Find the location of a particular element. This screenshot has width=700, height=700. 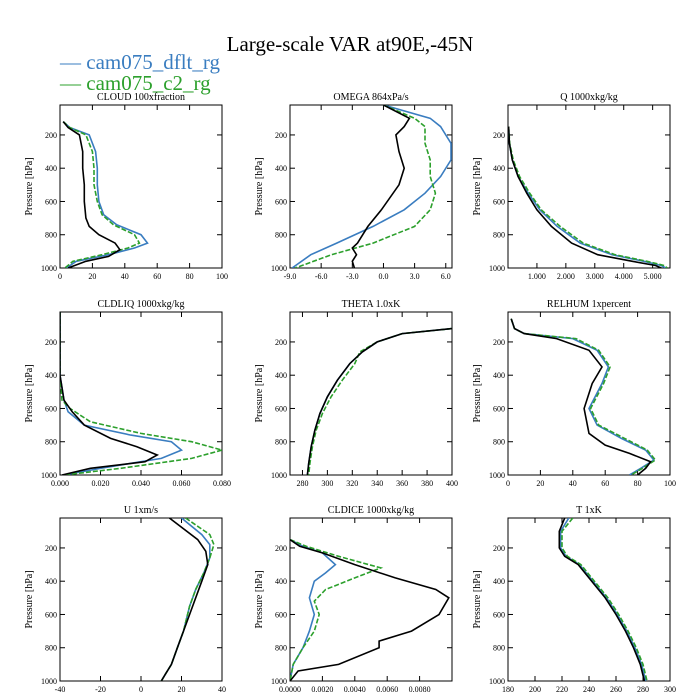

figure-title: Large-scale VAR at90E,-45N is located at coordinates (350, 44).